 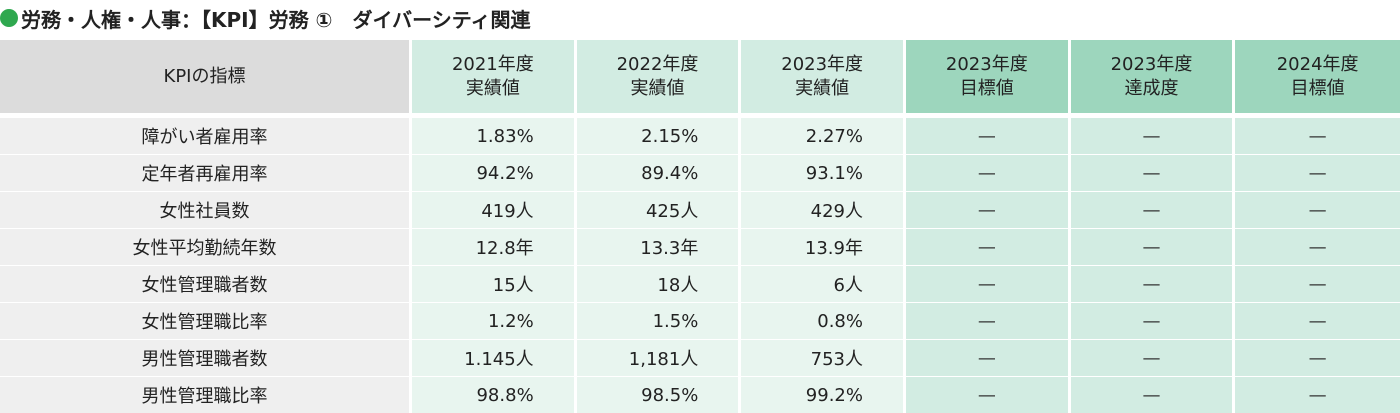 I want to click on cell-2021-actual: 1.2%, so click(x=494, y=320).